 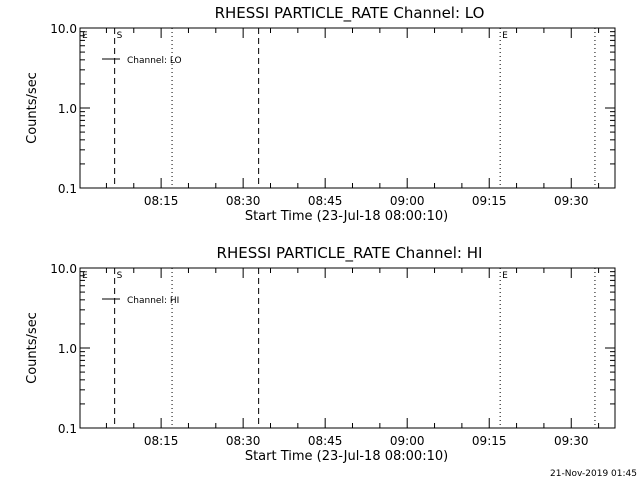 What do you see at coordinates (350, 13) in the screenshot?
I see `chart-title: RHESSI PARTICLE_RATE Channel: LO` at bounding box center [350, 13].